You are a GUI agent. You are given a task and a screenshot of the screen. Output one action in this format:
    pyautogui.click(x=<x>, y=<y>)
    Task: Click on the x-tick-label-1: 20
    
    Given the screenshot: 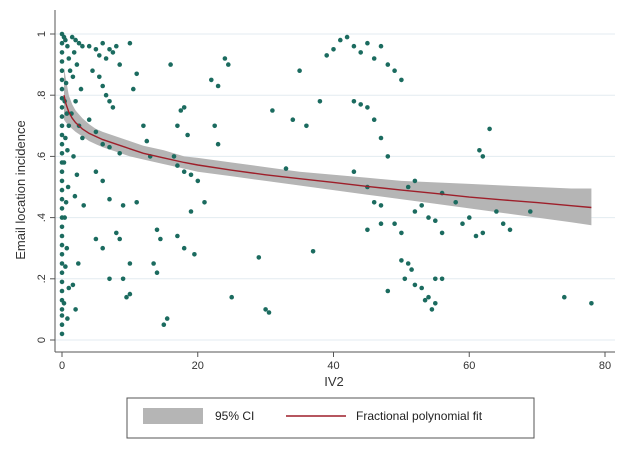 What is the action you would take?
    pyautogui.click(x=198, y=366)
    